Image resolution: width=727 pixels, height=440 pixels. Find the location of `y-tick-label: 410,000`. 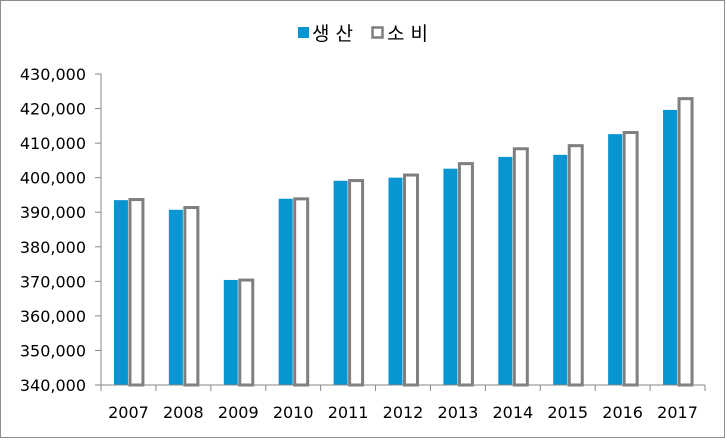

y-tick-label: 410,000 is located at coordinates (53, 143).